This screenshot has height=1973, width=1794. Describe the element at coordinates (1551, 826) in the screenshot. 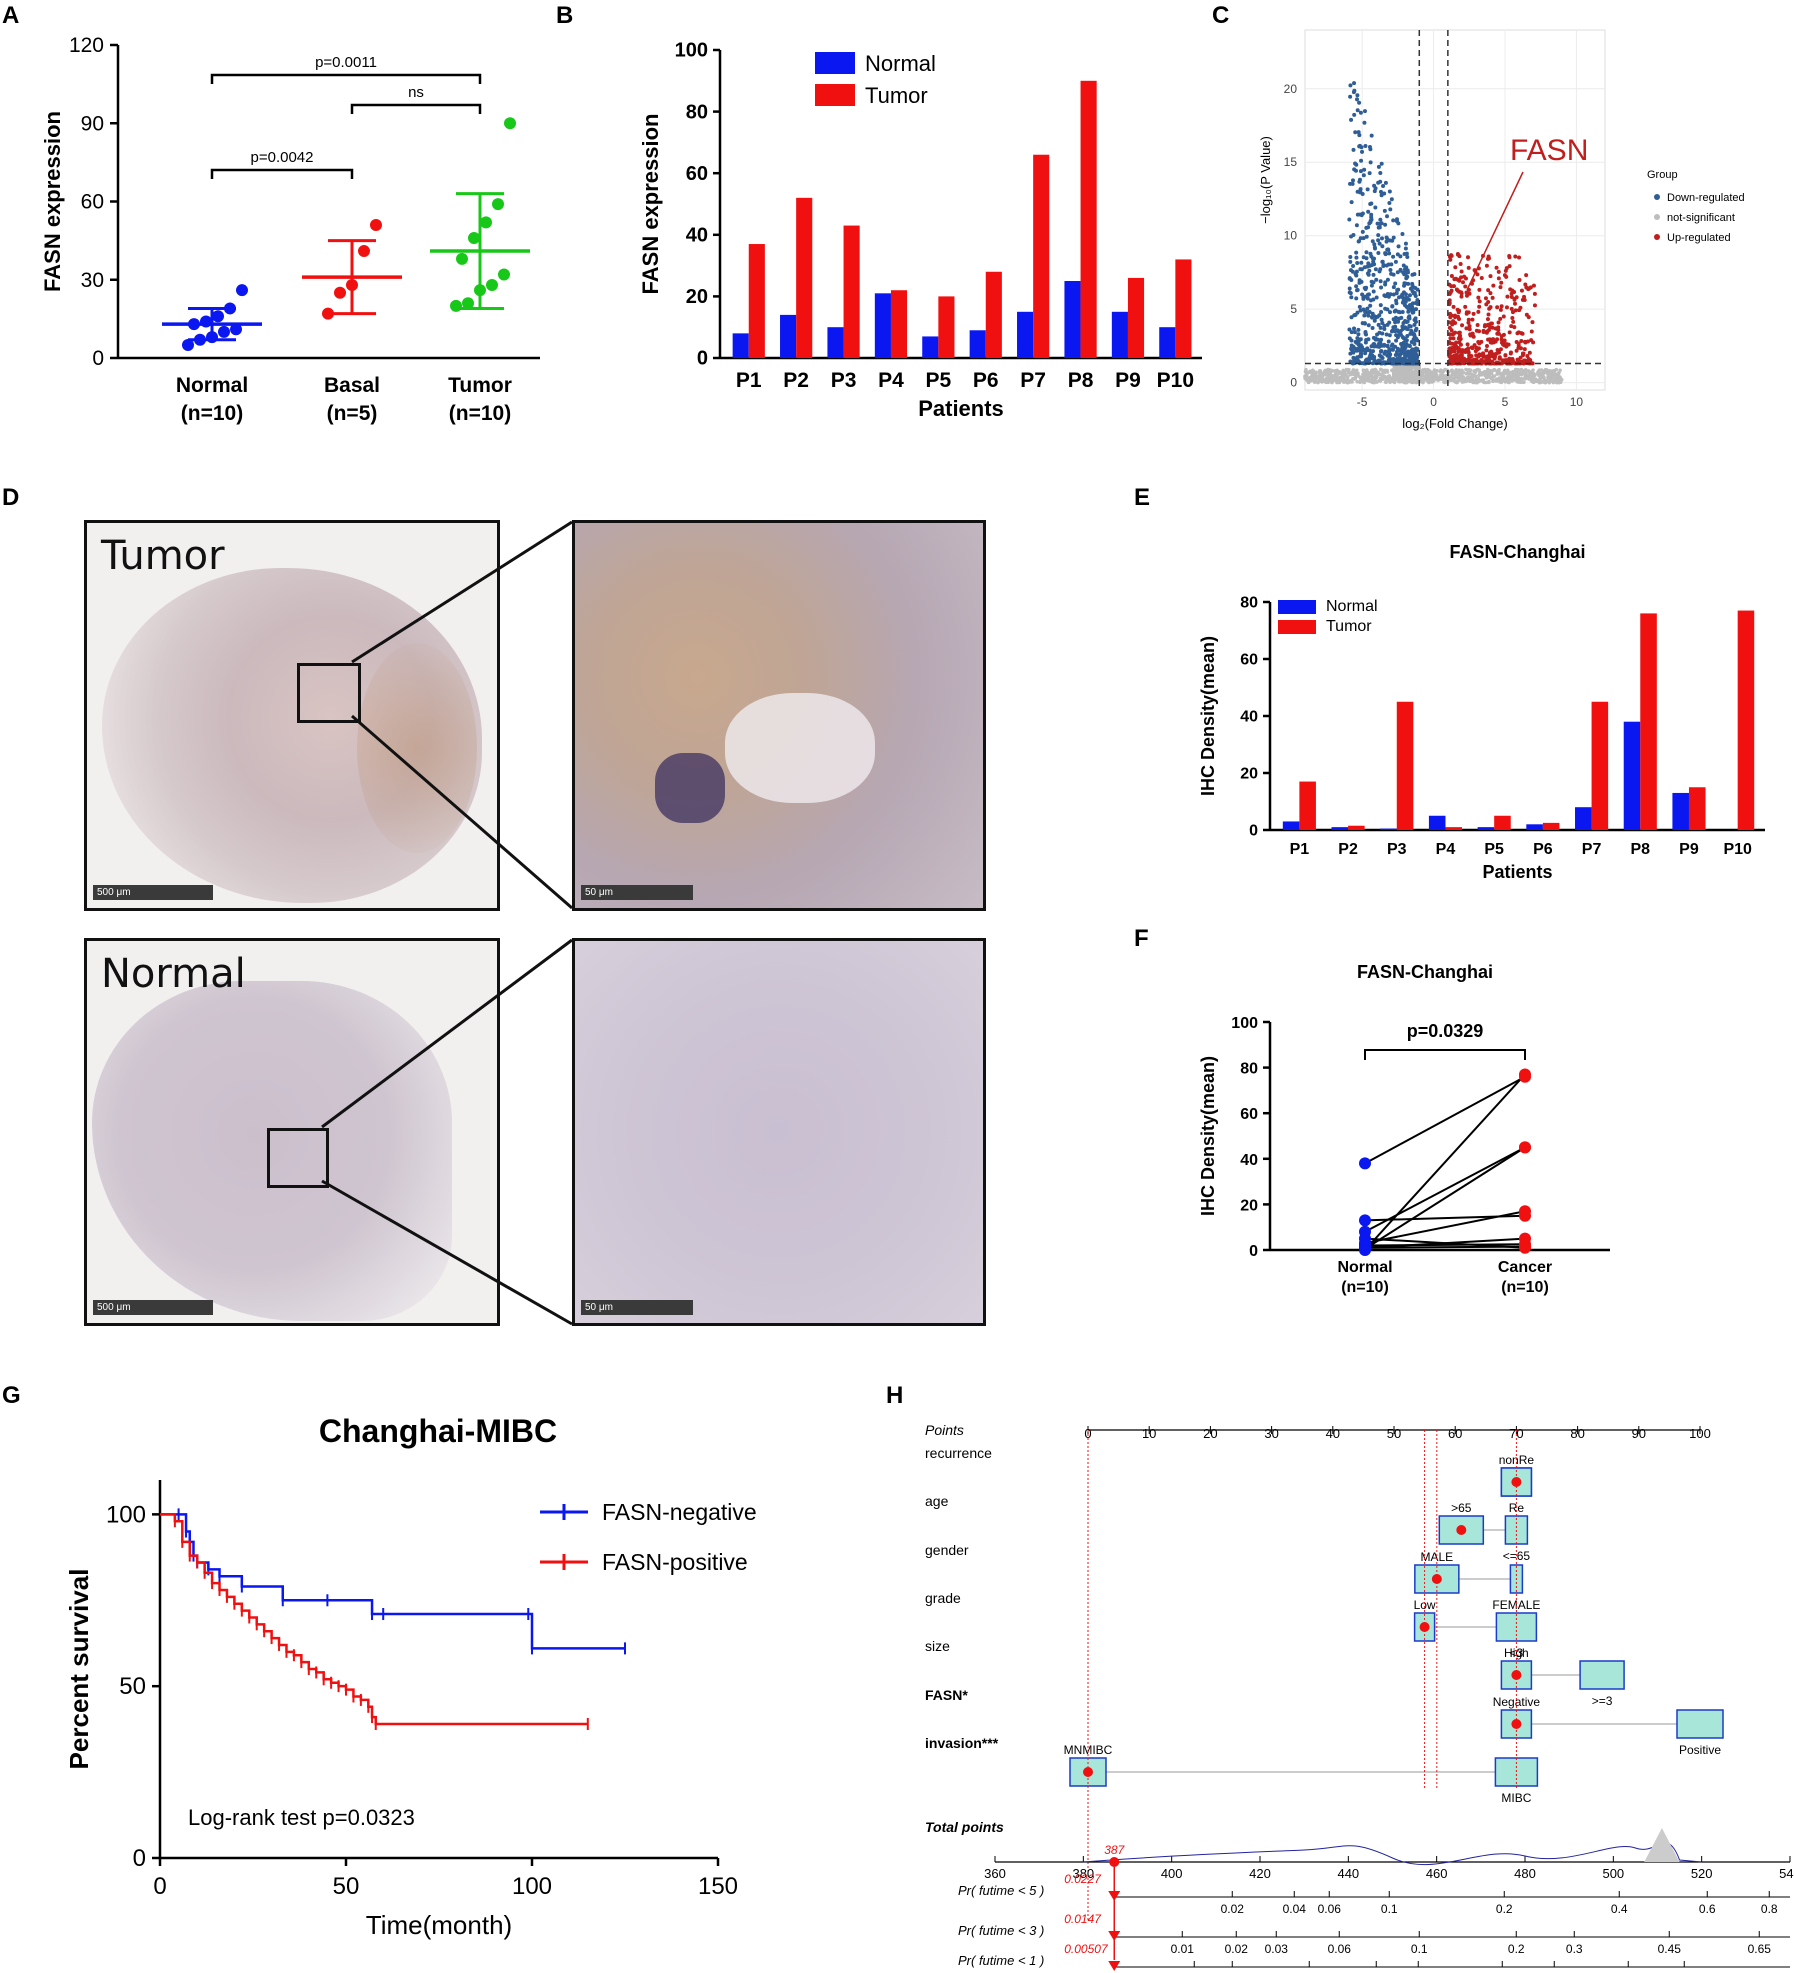

I see `bar-tumor` at that location.